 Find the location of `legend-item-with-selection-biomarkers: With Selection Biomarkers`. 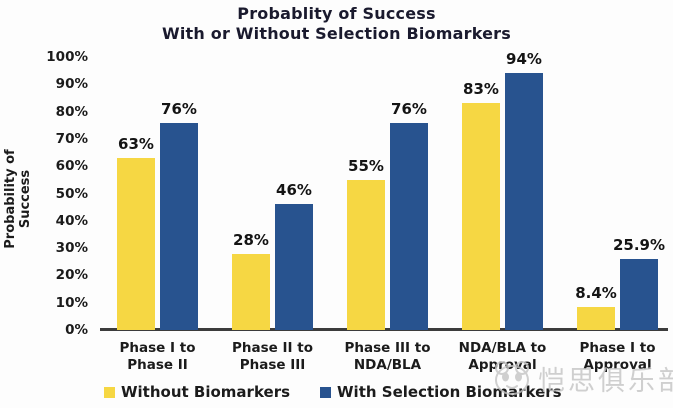

legend-item-with-selection-biomarkers: With Selection Biomarkers is located at coordinates (441, 392).